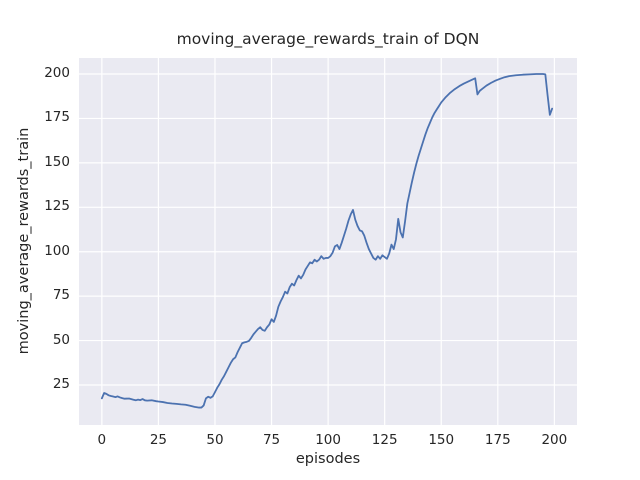  I want to click on x-tick-label: 125, so click(384, 440).